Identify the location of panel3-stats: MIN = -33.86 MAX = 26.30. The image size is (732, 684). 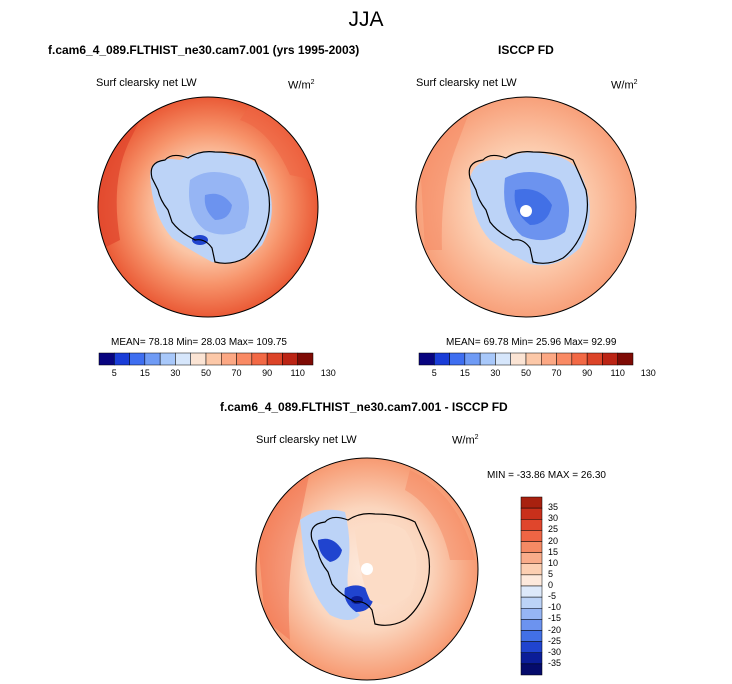
(546, 475).